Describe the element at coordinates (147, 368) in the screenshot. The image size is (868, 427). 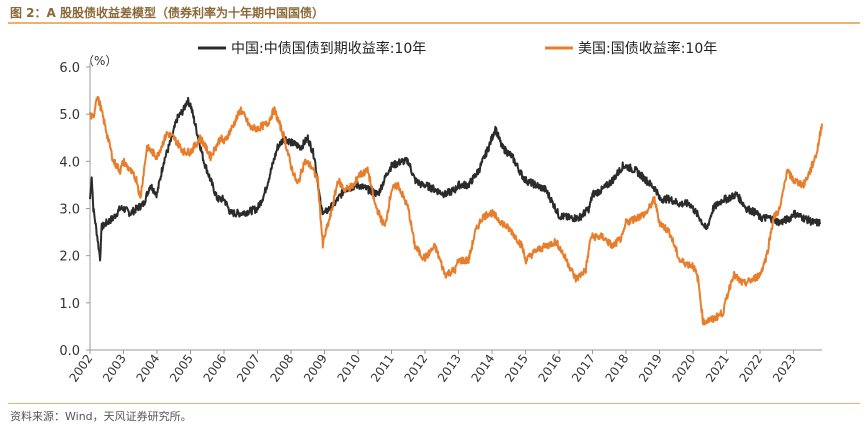
I see `x-tick-label: 2004` at that location.